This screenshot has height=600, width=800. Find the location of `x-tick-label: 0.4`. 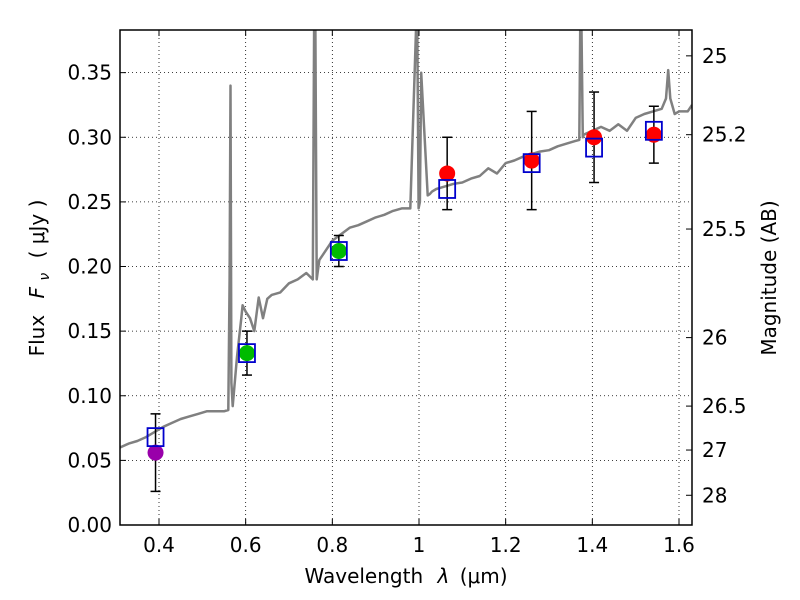

x-tick-label: 0.4 is located at coordinates (159, 545).